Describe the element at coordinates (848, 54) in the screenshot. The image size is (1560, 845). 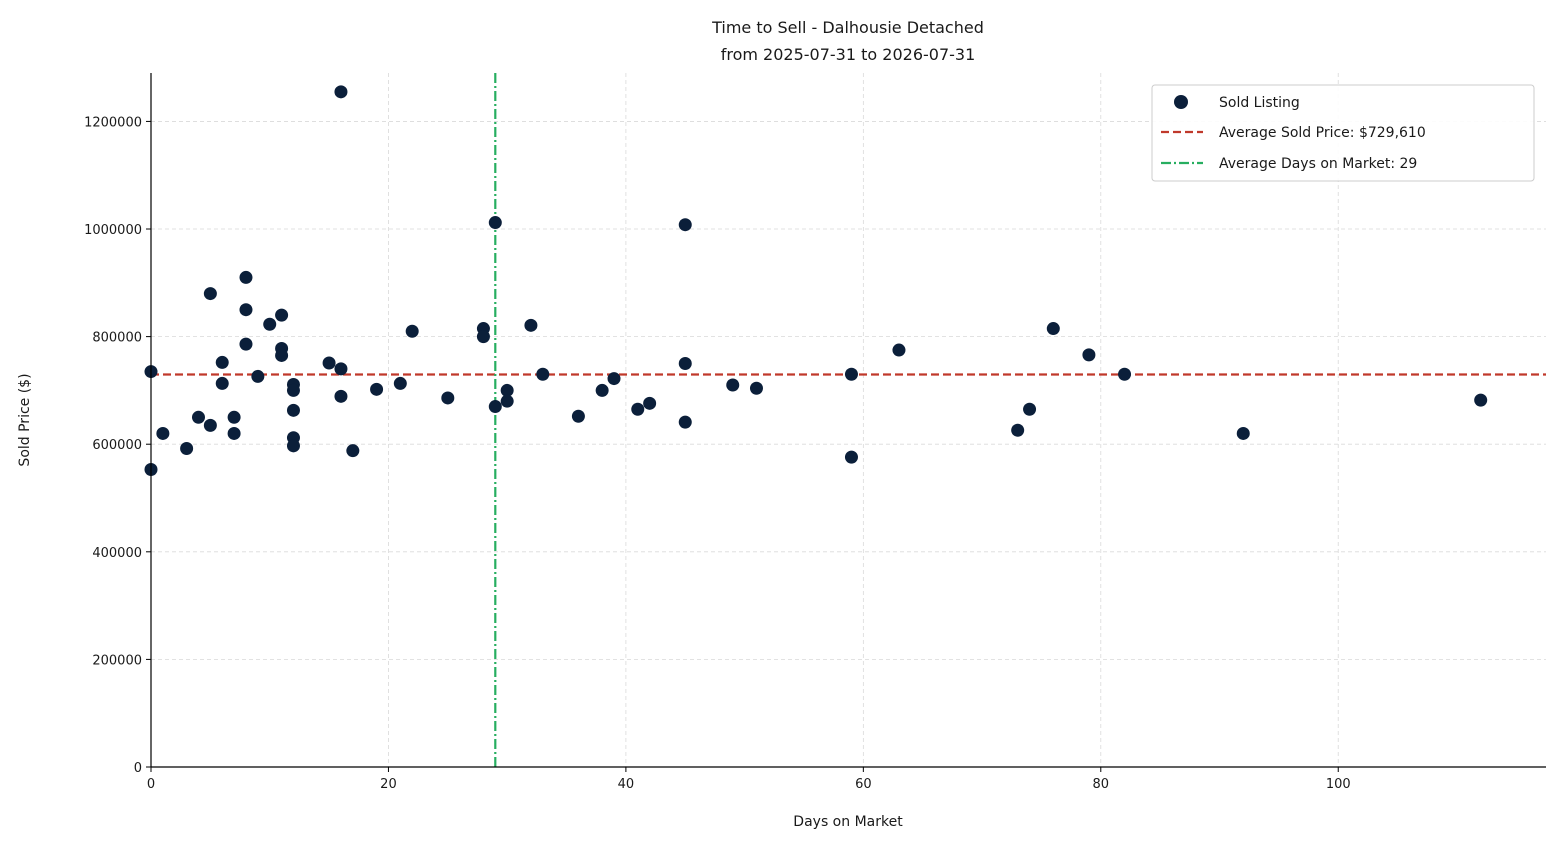
I see `chart-subtitle: from 2025-07-31 to 2026-07-31` at that location.